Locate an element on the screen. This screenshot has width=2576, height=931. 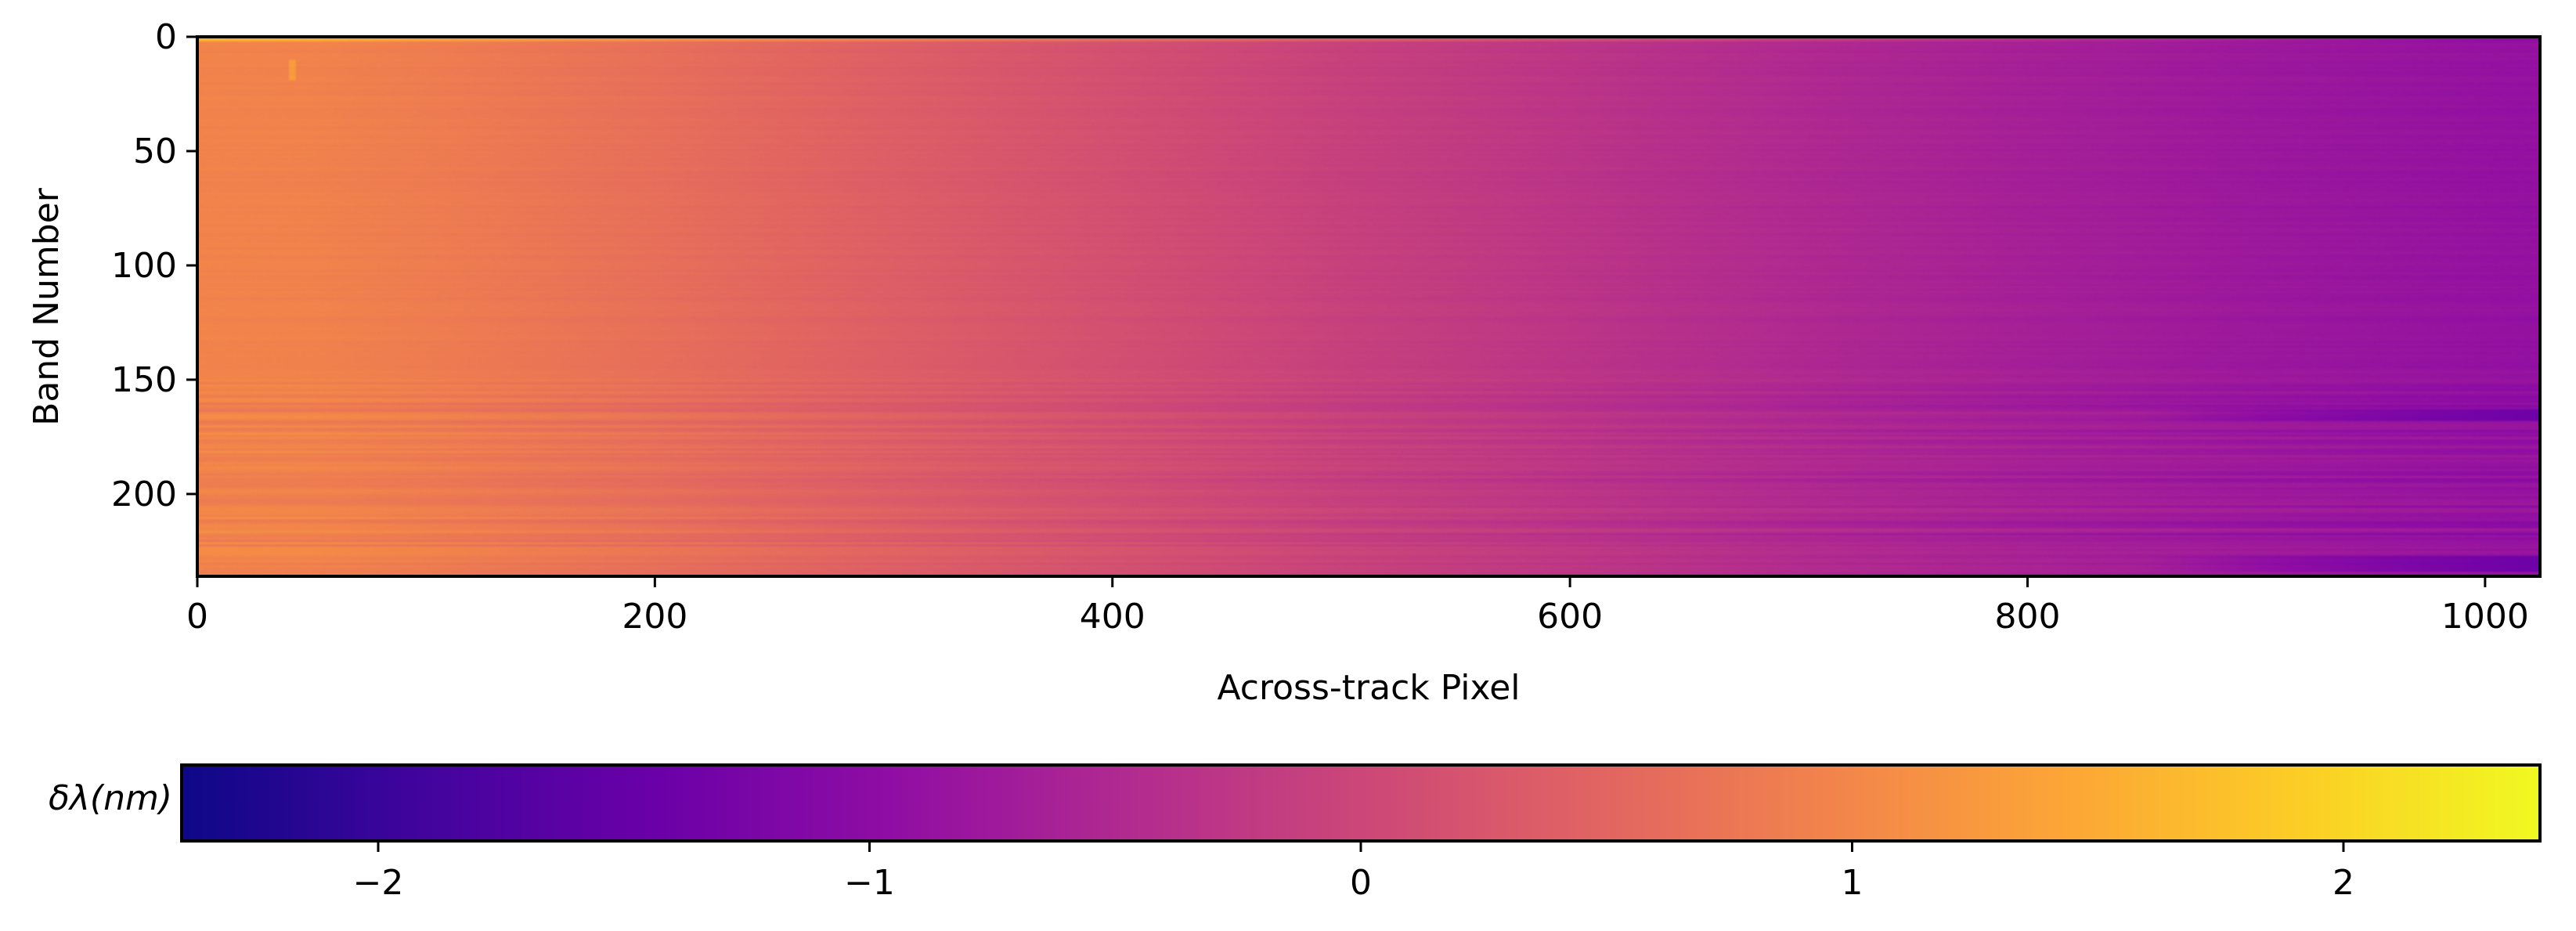
y-tick-label: 50 is located at coordinates (155, 151).